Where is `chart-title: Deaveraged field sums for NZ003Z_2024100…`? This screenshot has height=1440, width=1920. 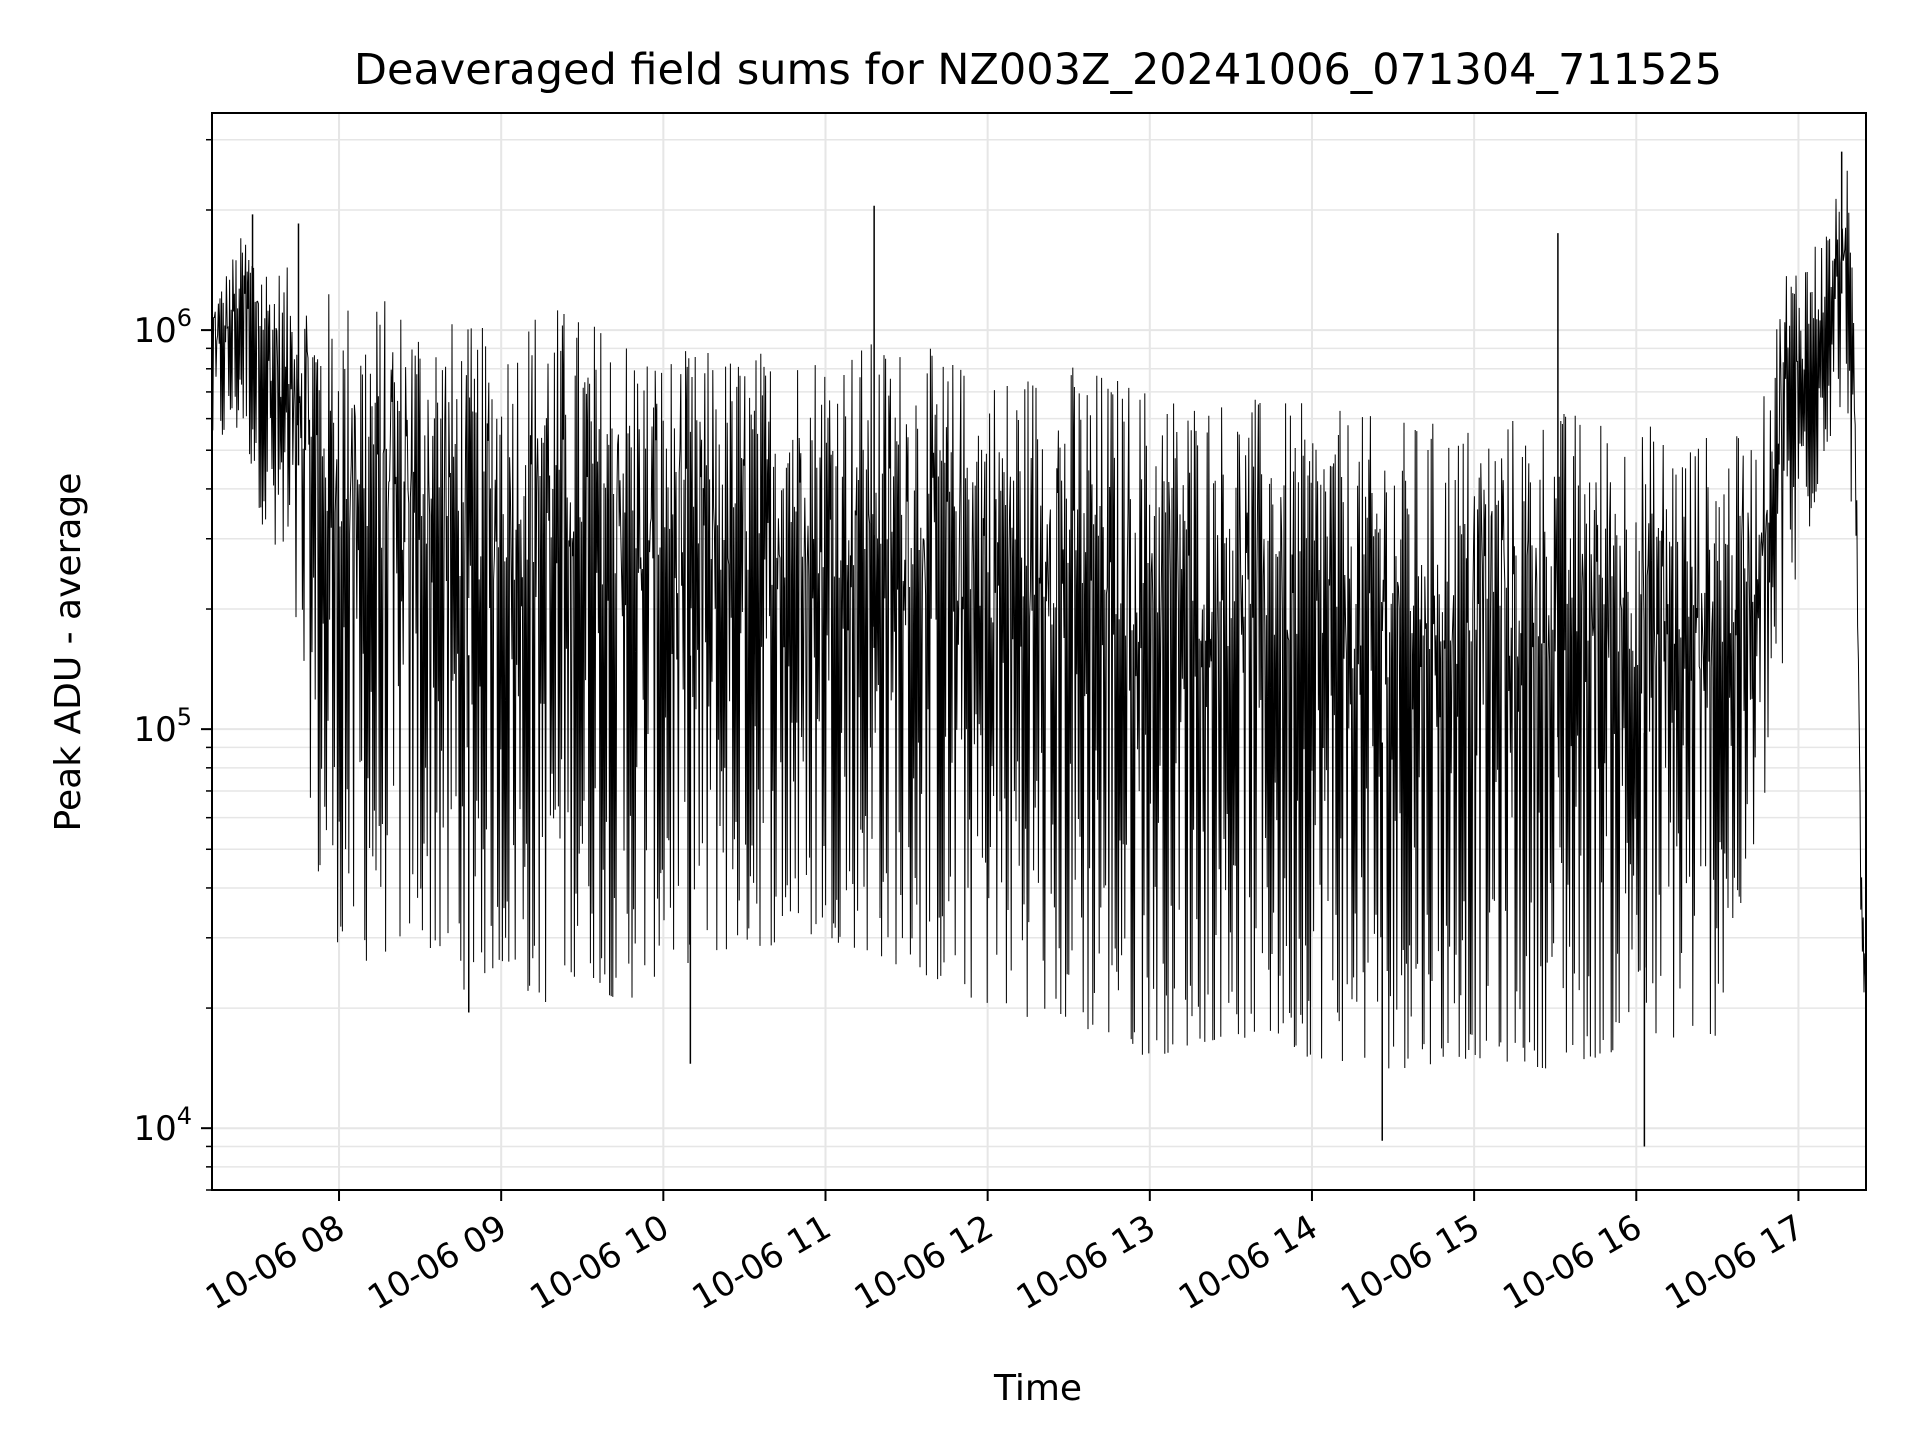 chart-title: Deaveraged field sums for NZ003Z_2024100… is located at coordinates (1038, 70).